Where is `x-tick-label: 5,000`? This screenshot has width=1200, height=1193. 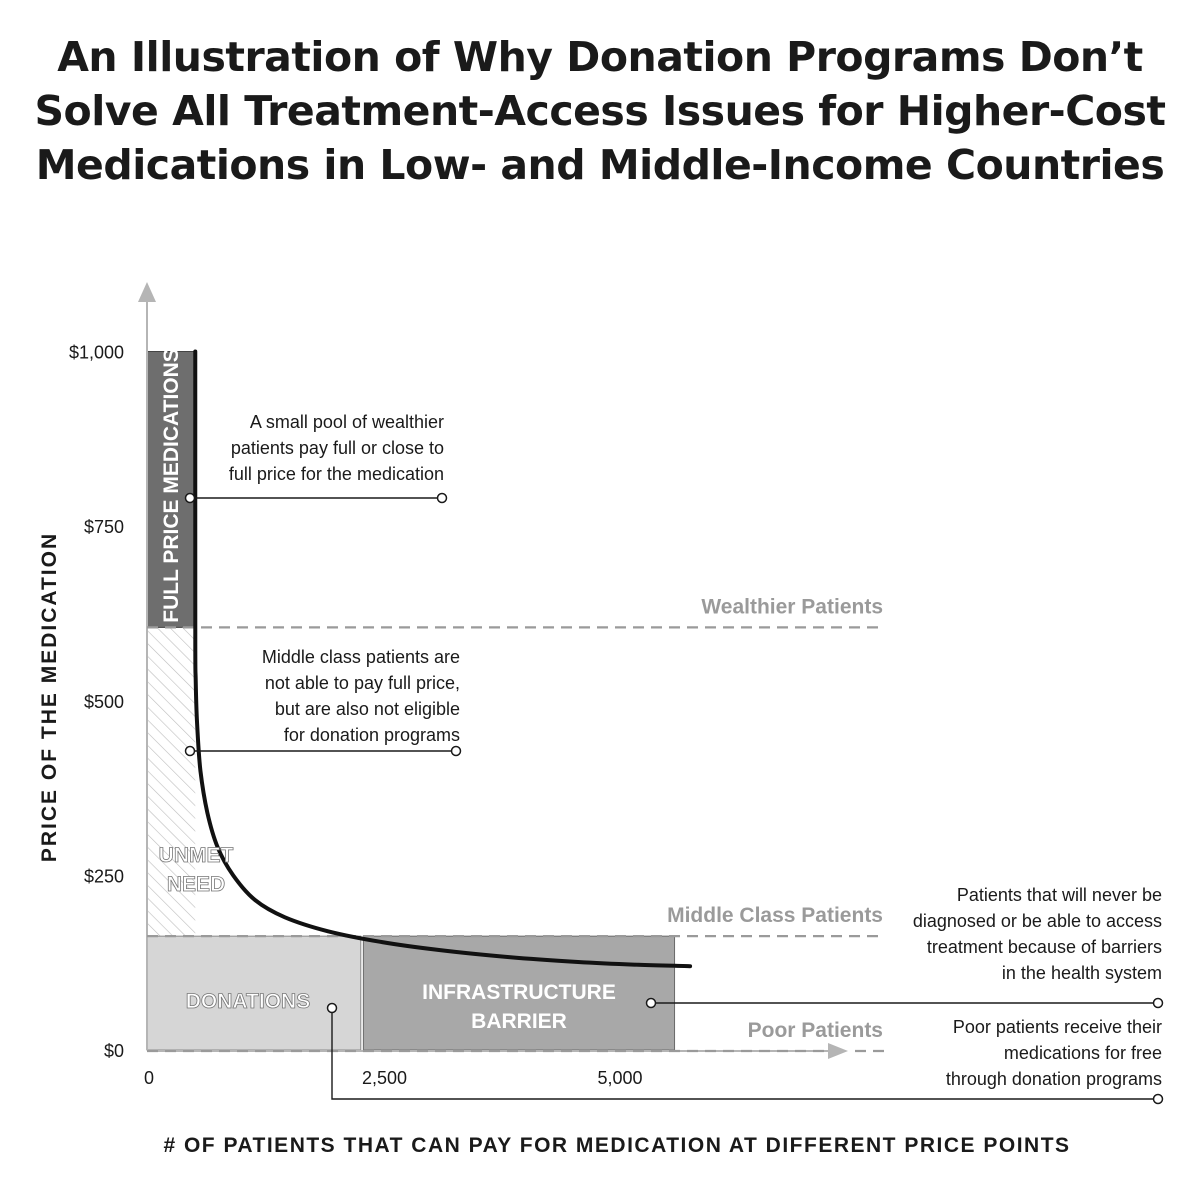
x-tick-label: 5,000 is located at coordinates (619, 1078).